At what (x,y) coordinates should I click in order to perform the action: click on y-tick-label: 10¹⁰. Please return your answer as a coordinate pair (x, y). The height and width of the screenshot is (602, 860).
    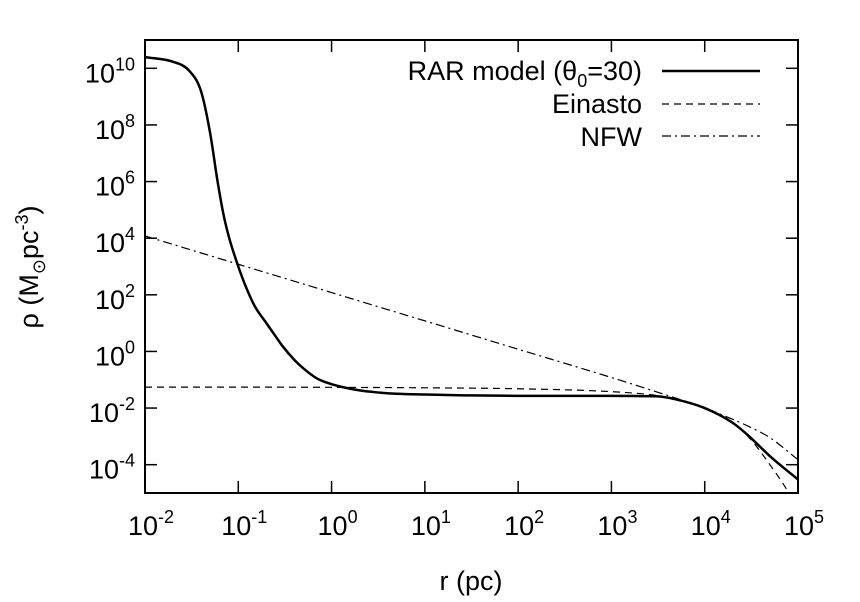
    Looking at the image, I should click on (110, 71).